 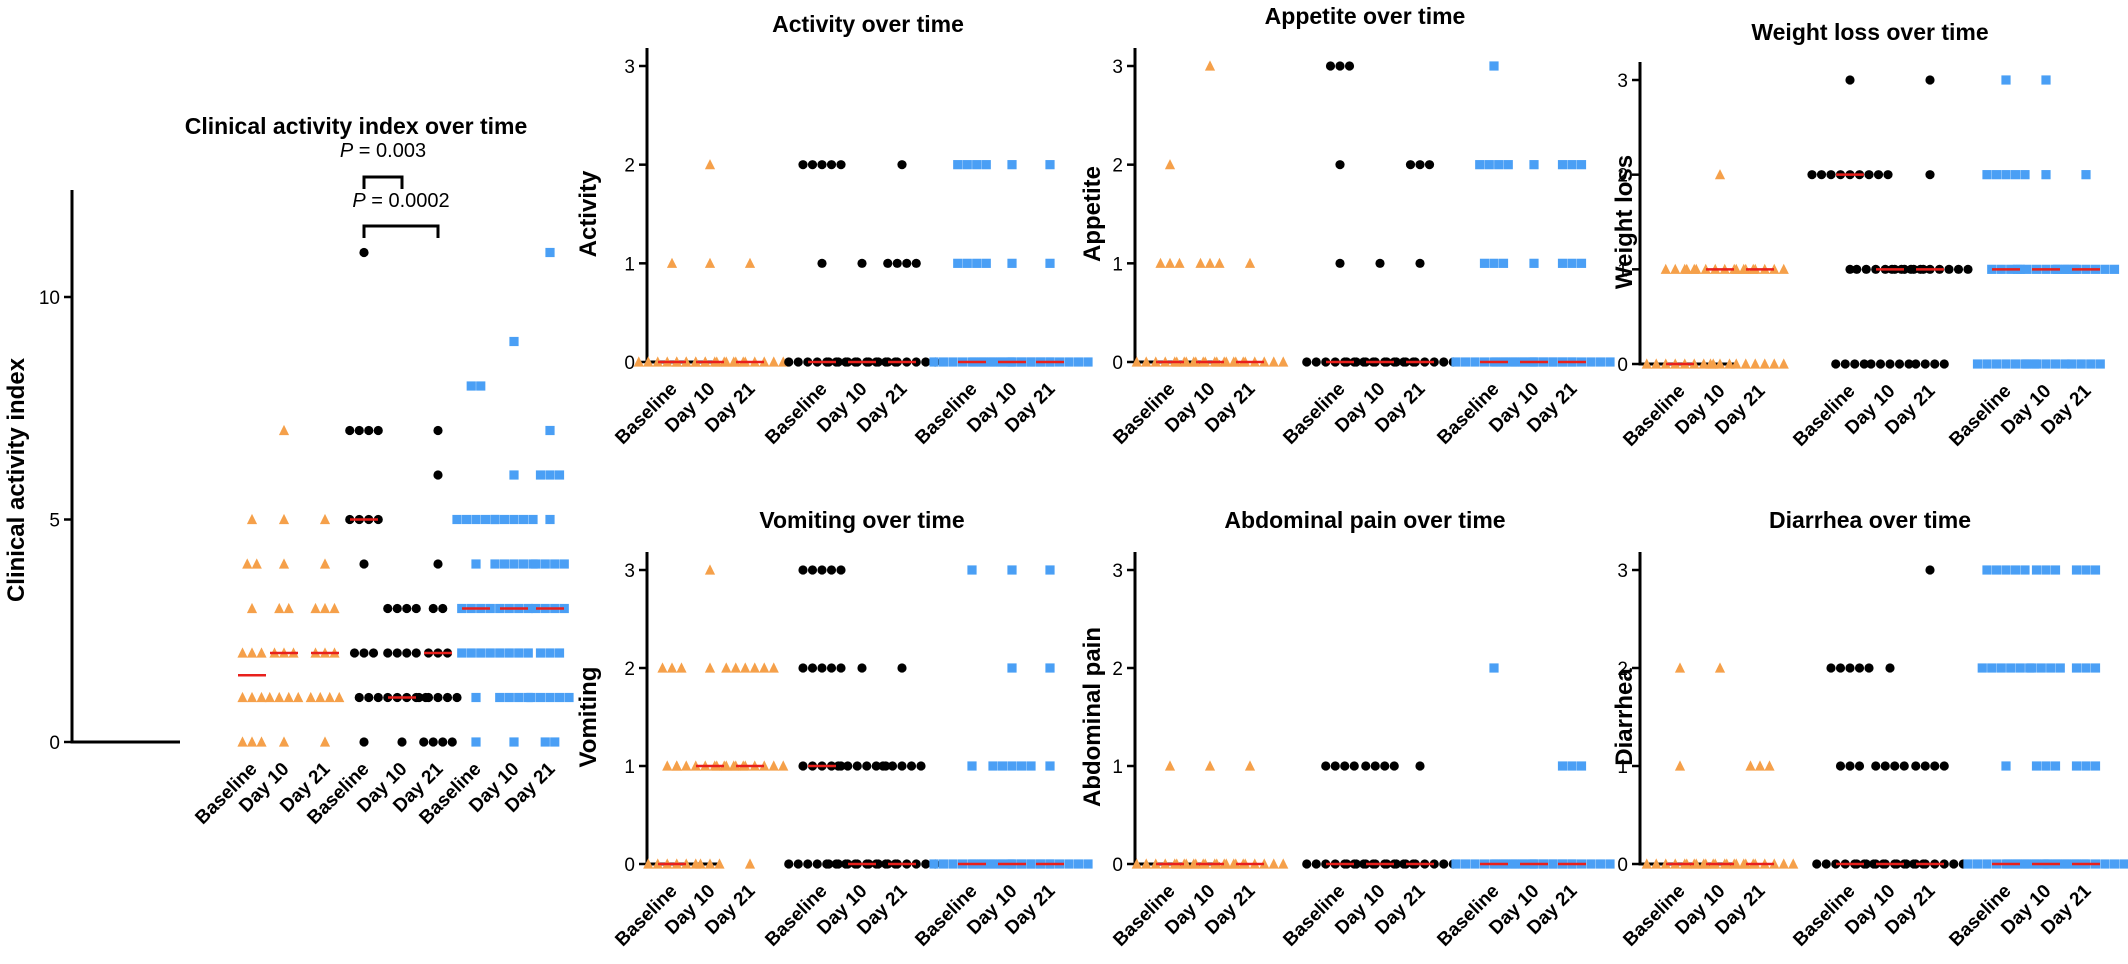 I want to click on chart-title: Abdominal pain over time, so click(x=1364, y=520).